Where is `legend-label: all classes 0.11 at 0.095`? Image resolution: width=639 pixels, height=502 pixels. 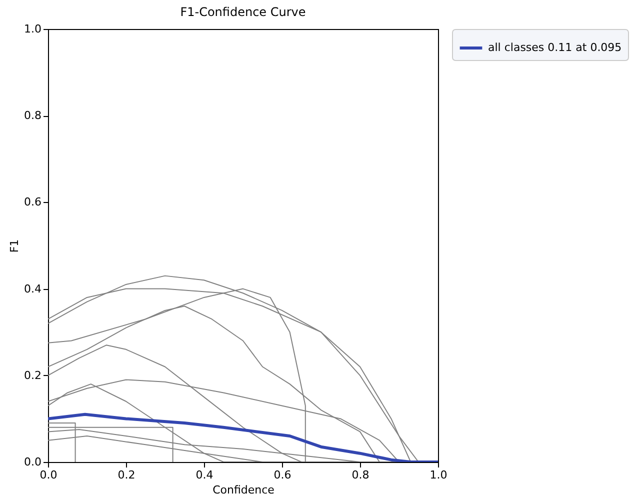 legend-label: all classes 0.11 at 0.095 is located at coordinates (555, 47).